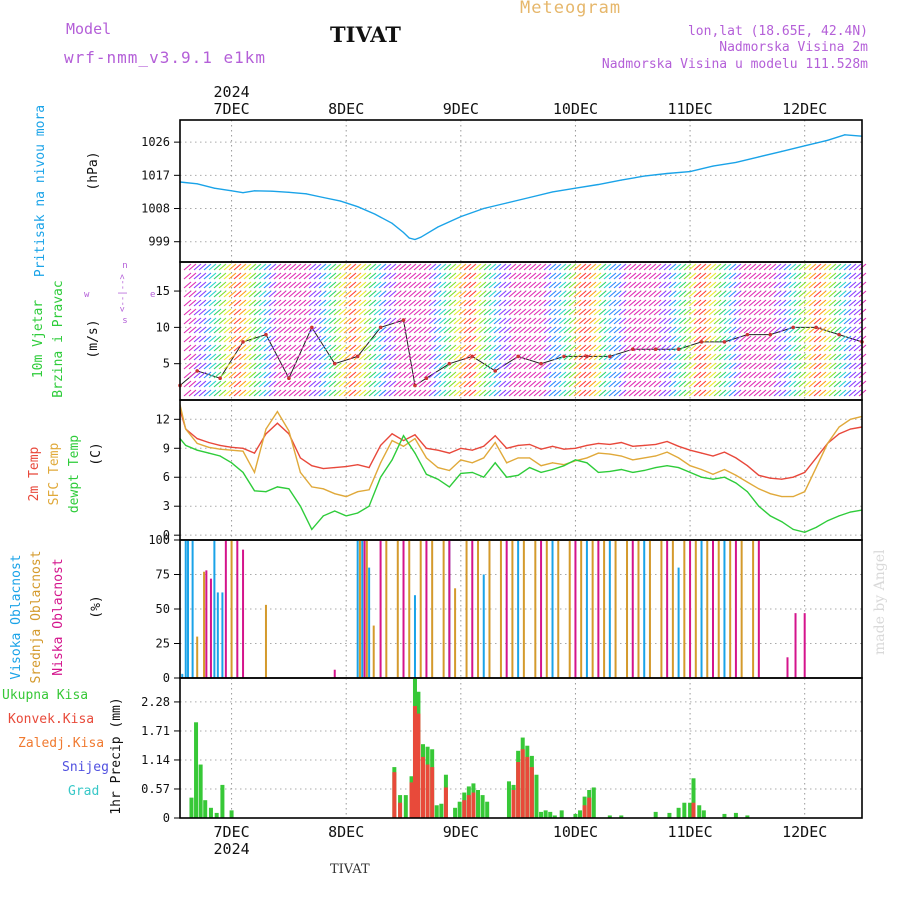 Image resolution: width=900 pixels, height=900 pixels. Describe the element at coordinates (216, 815) in the screenshot. I see `series-precip-0-bar` at that location.